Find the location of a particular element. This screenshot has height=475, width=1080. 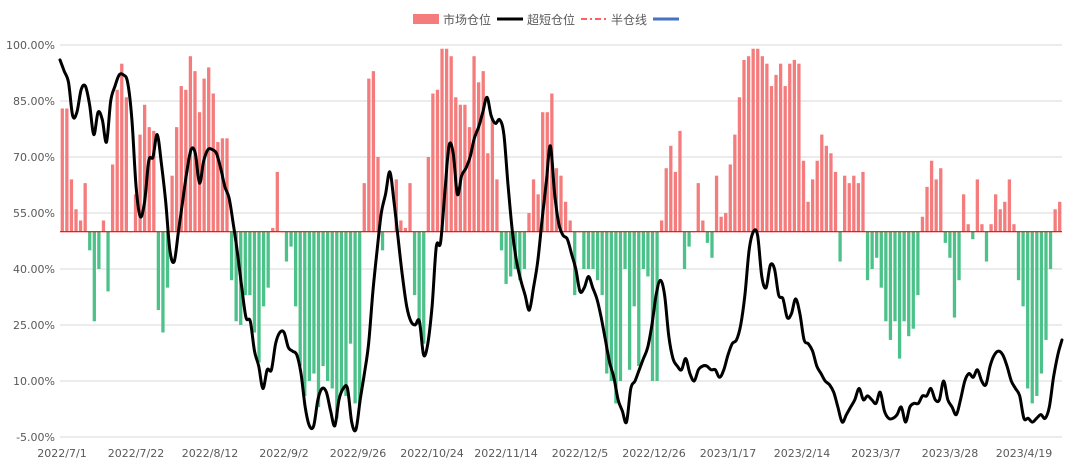

y-tick-label: -5.00% is located at coordinates (35, 437).